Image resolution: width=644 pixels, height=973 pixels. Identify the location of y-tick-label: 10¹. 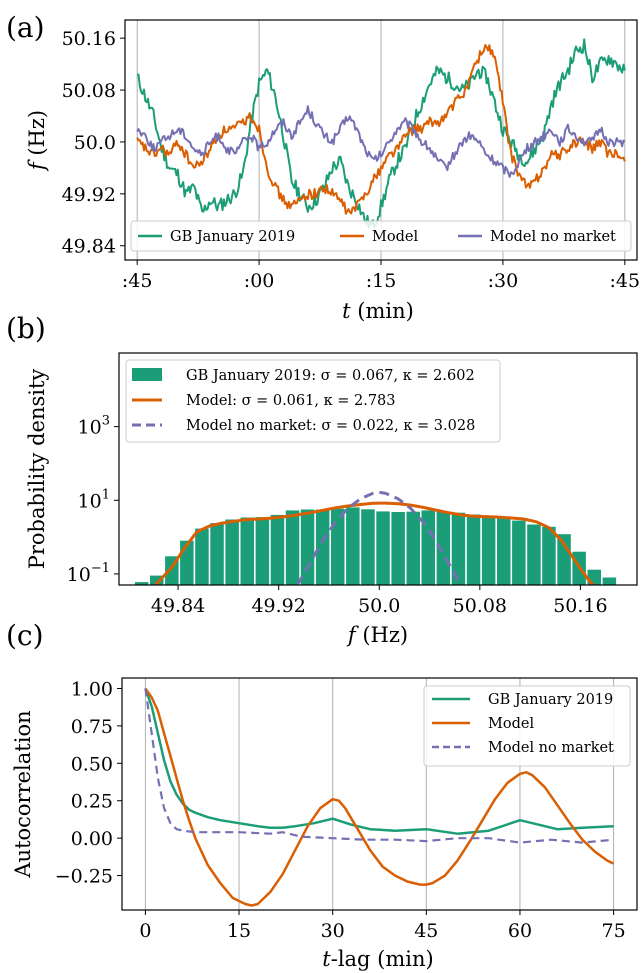
(94, 499).